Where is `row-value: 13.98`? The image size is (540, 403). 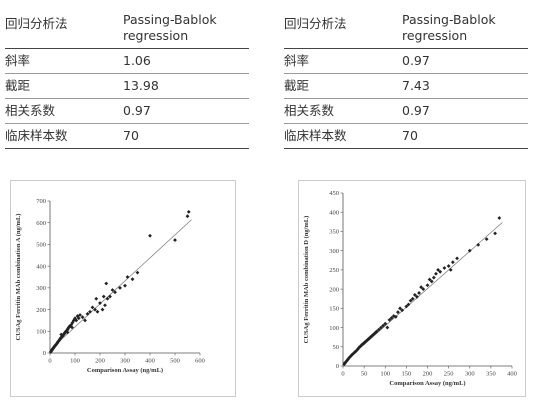 row-value: 13.98 is located at coordinates (141, 85).